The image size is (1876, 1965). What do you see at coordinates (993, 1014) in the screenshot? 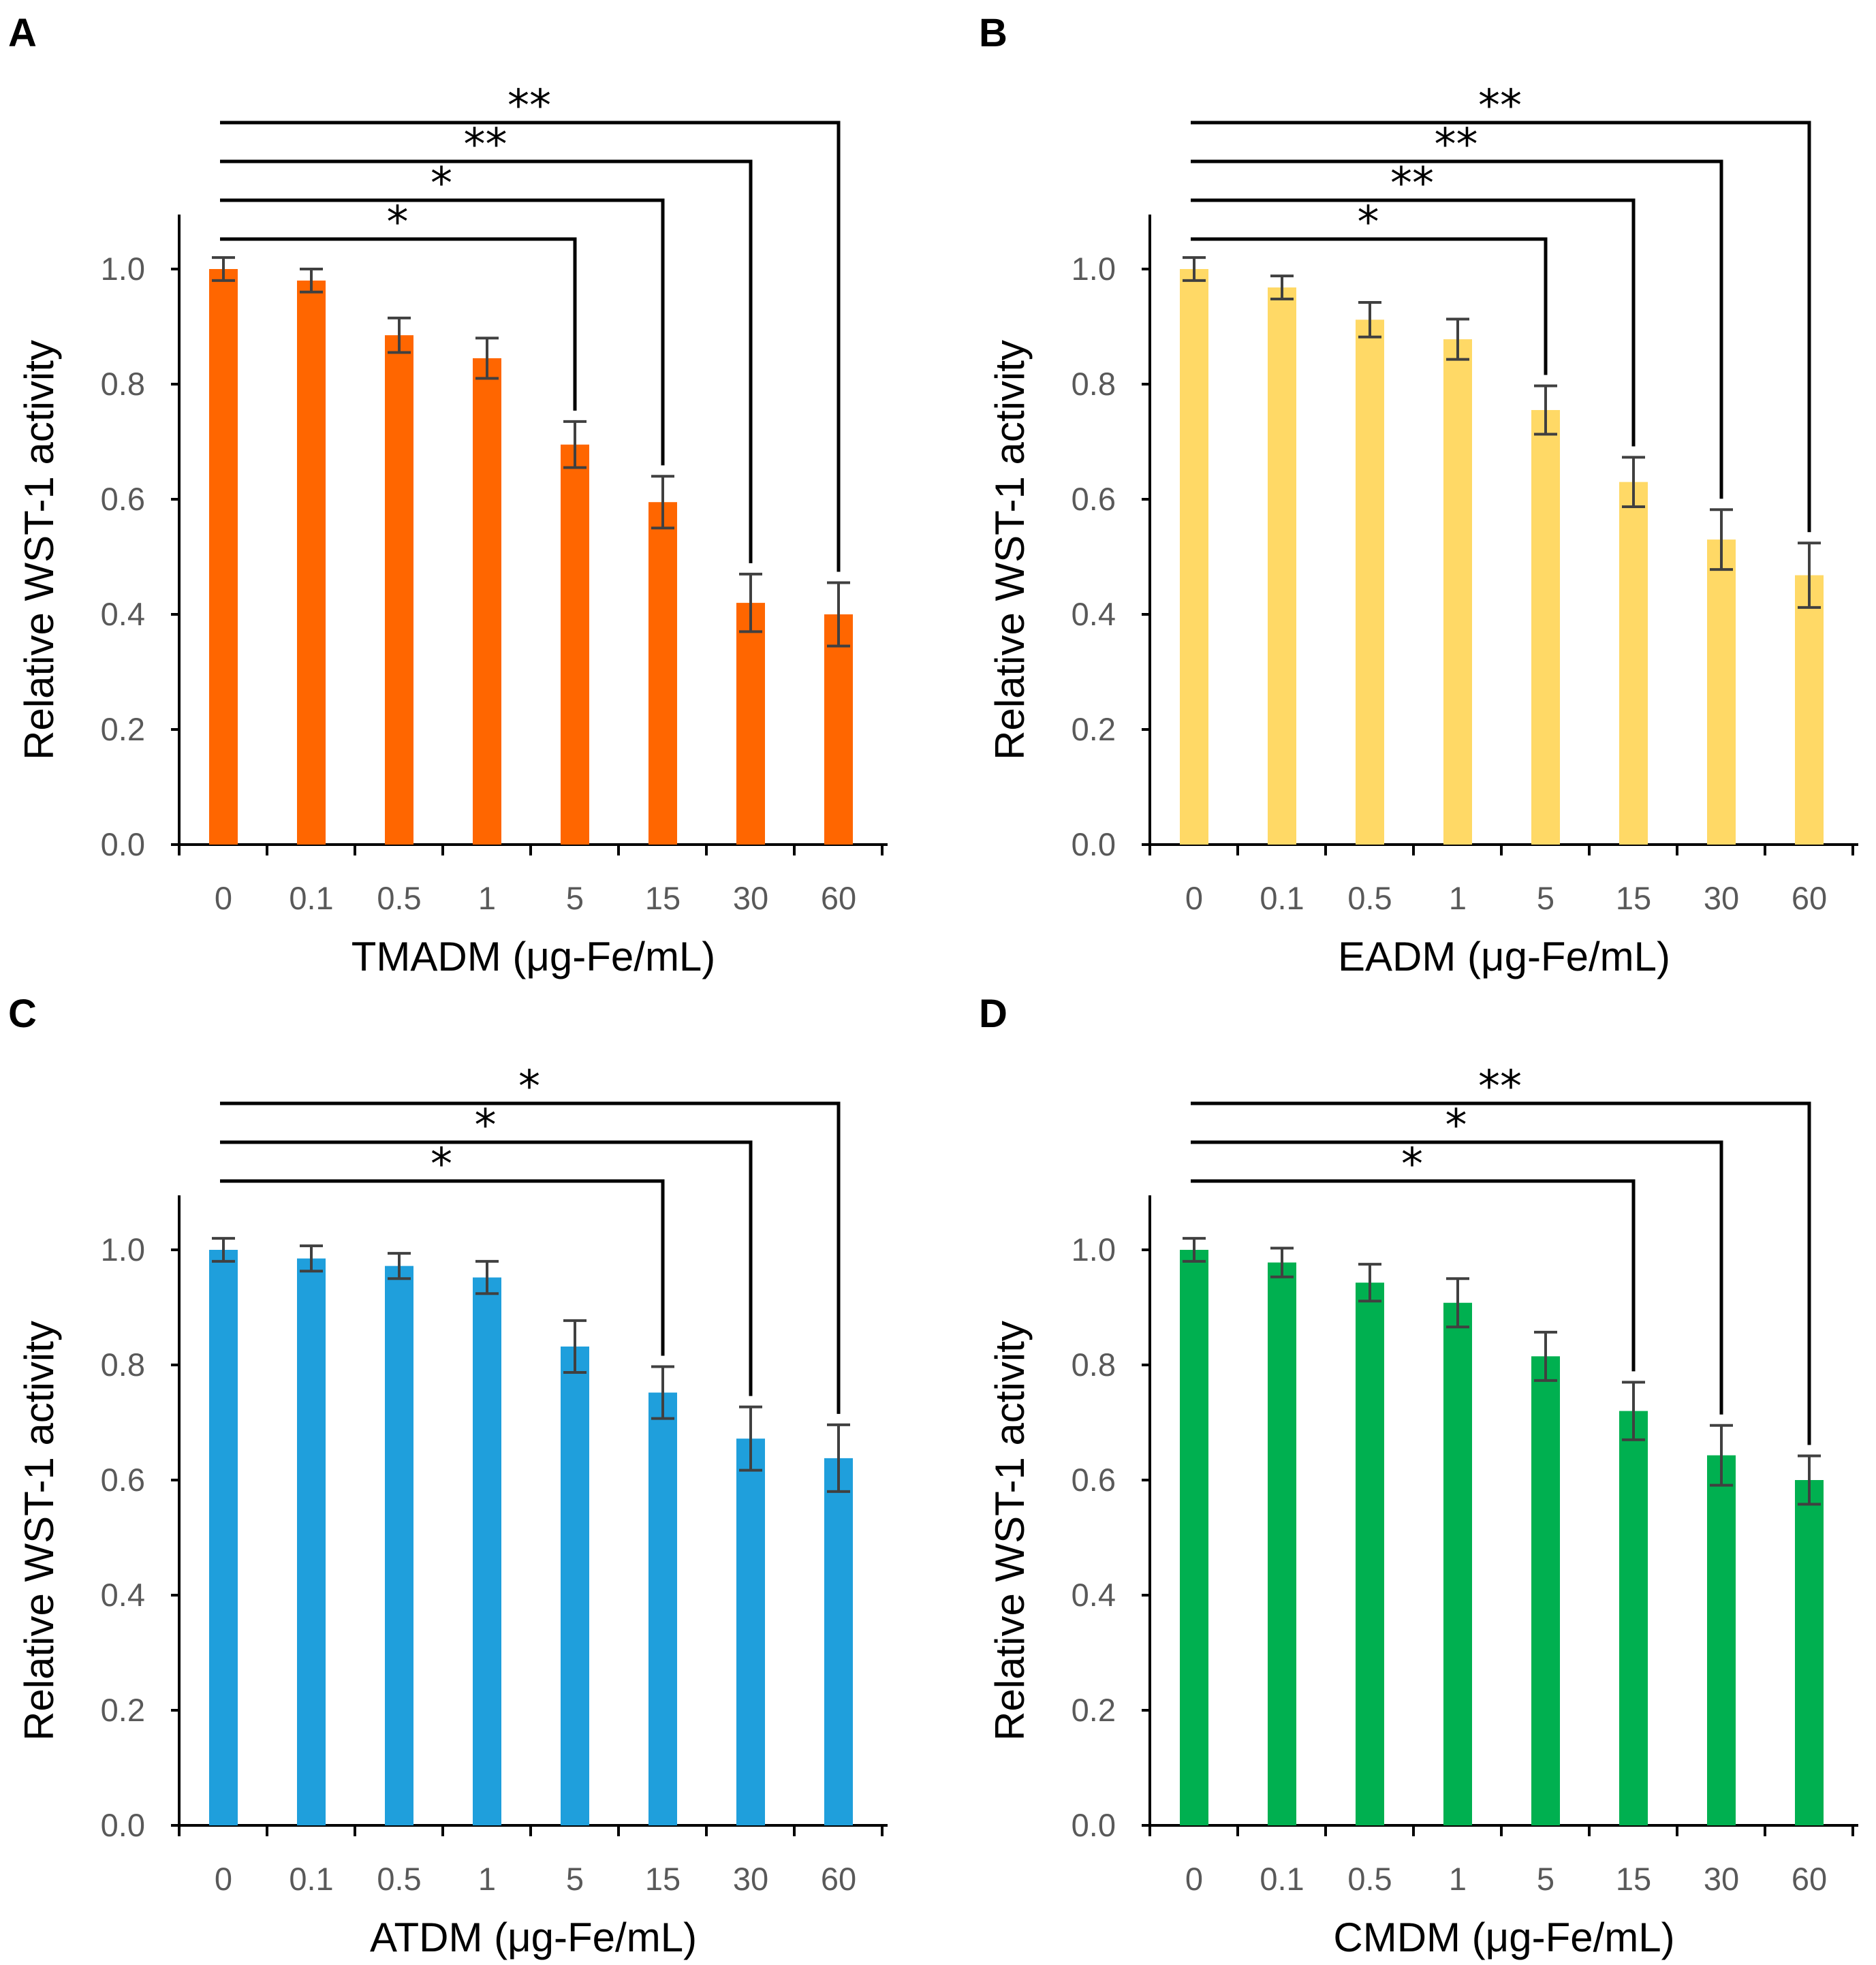
I see `panel-letter: D` at bounding box center [993, 1014].